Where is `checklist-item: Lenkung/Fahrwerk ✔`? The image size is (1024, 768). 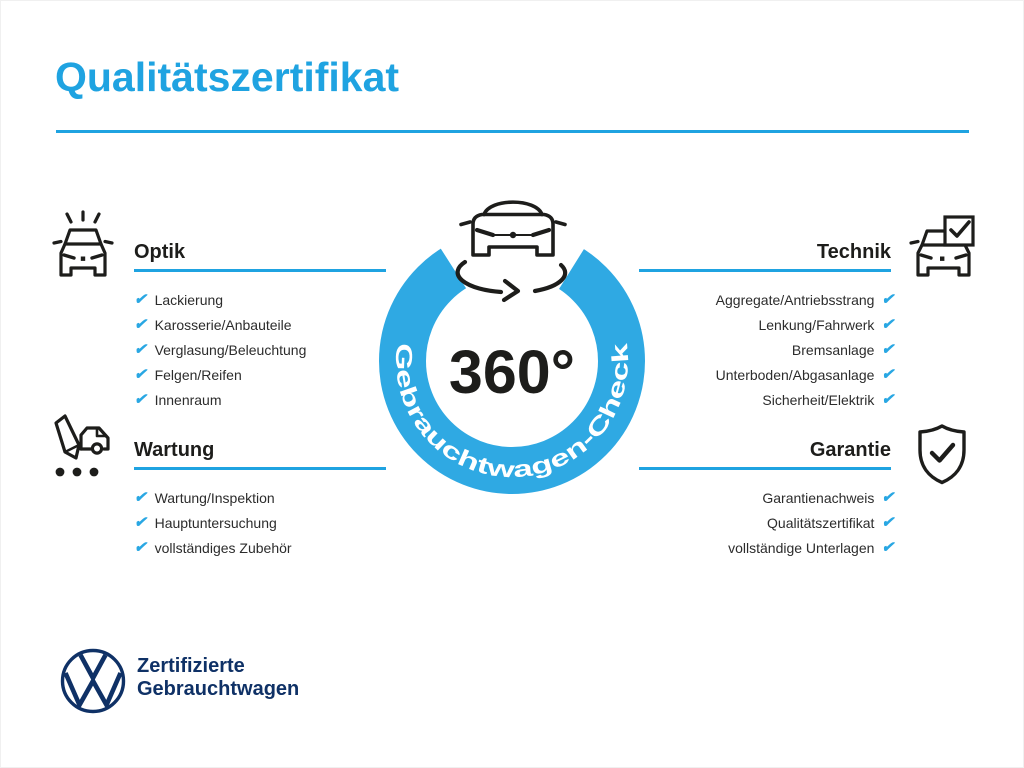 checklist-item: Lenkung/Fahrwerk ✔ is located at coordinates (754, 324).